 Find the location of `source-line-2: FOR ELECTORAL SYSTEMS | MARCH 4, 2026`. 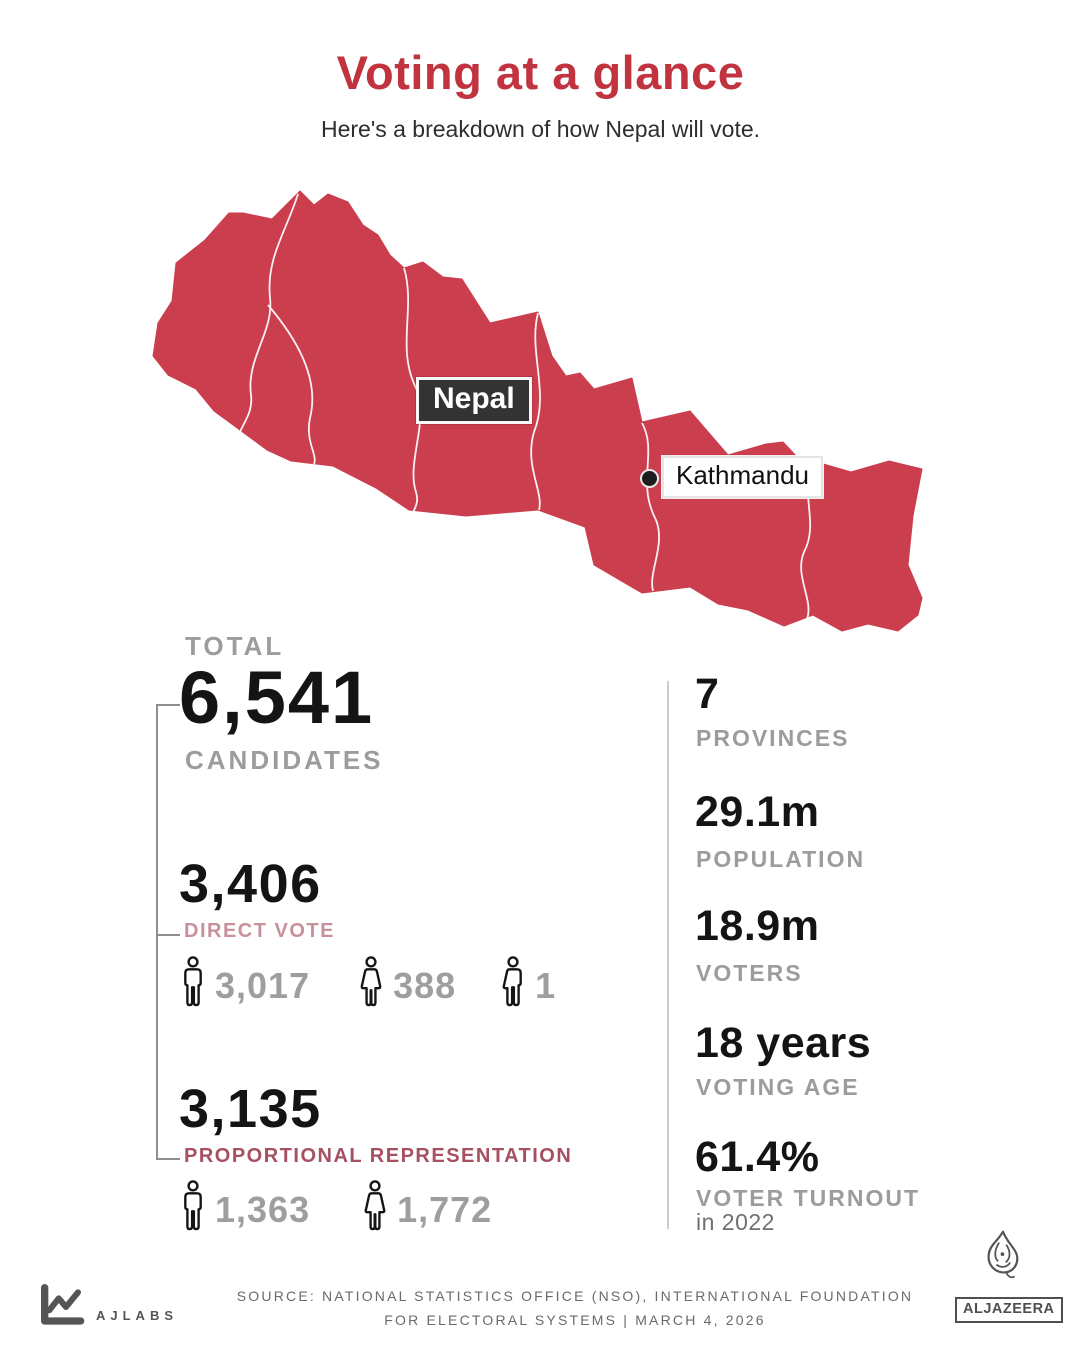

source-line-2: FOR ELECTORAL SYSTEMS | MARCH 4, 2026 is located at coordinates (575, 1320).